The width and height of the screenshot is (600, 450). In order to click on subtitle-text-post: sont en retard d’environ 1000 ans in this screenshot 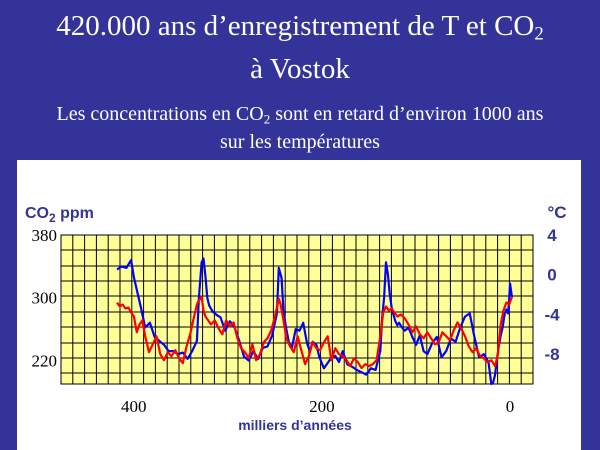, I will do `click(407, 114)`.